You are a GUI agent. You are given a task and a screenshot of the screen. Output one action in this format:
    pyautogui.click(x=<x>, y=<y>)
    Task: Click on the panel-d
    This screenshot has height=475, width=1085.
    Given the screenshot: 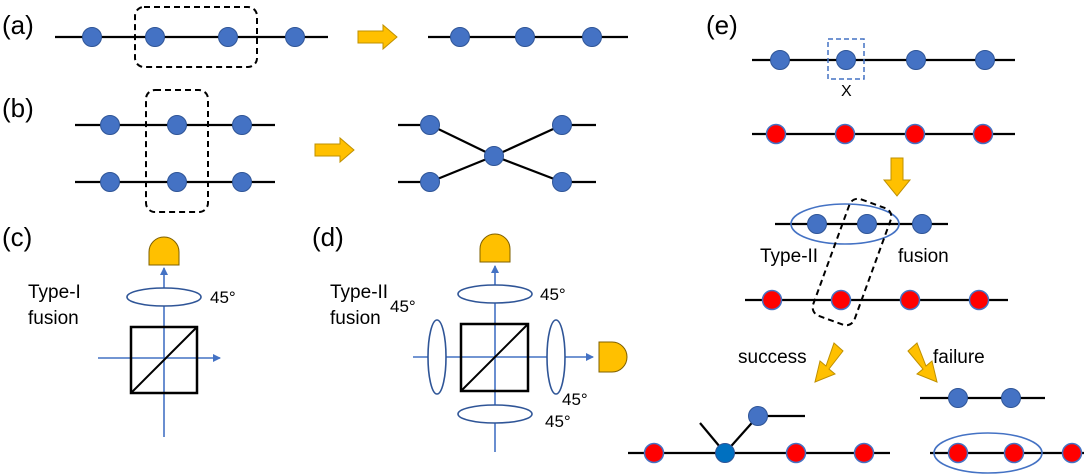 What is the action you would take?
    pyautogui.click(x=520, y=342)
    